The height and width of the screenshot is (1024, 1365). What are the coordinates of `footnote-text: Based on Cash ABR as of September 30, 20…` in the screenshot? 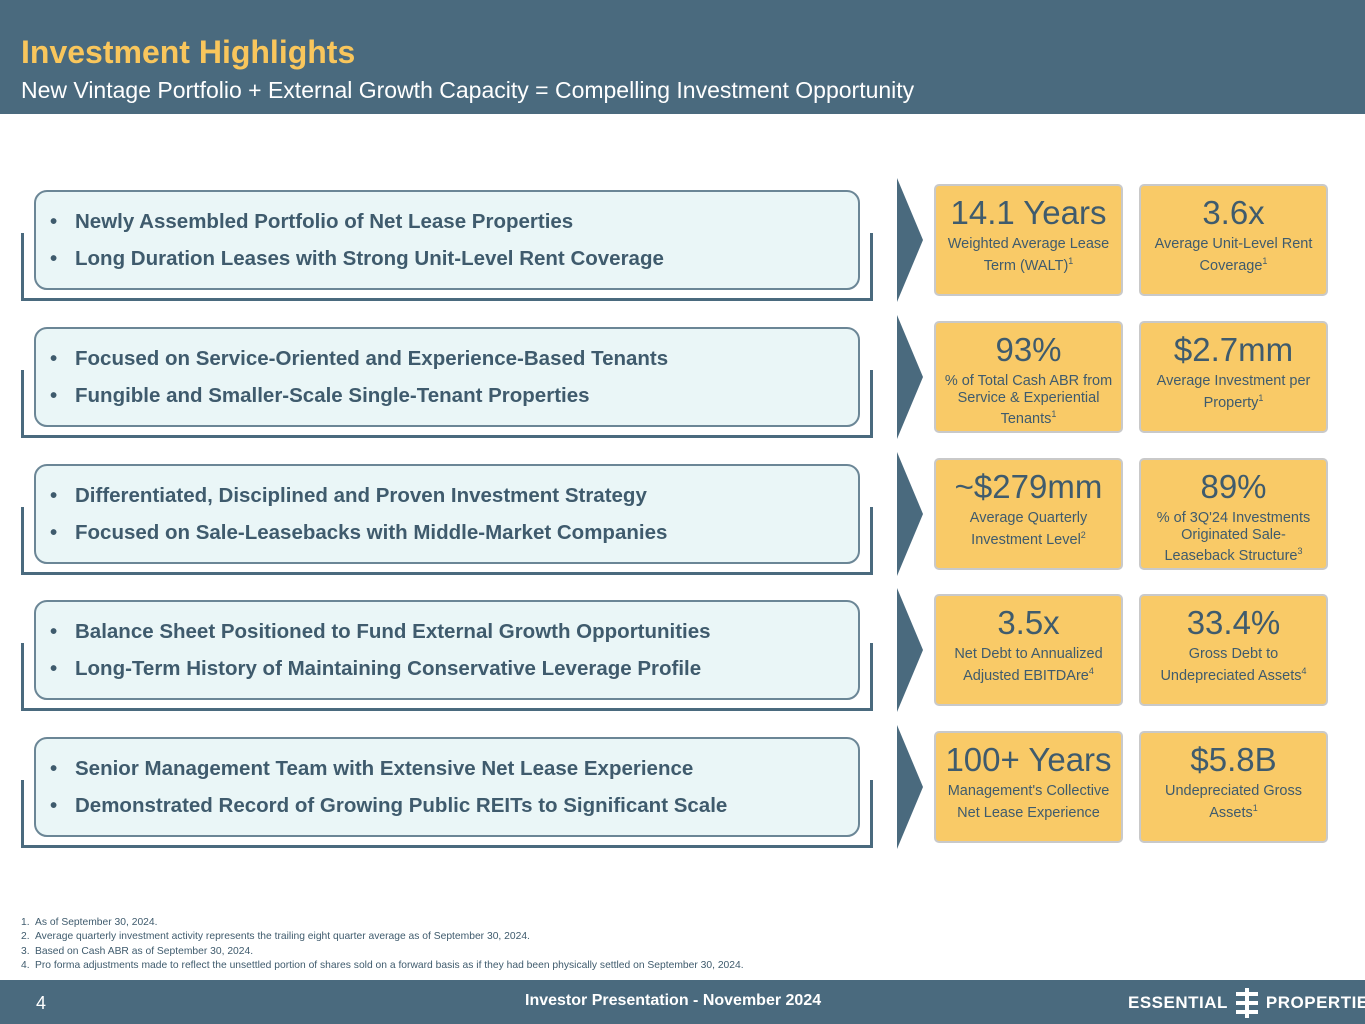 It's located at (144, 951).